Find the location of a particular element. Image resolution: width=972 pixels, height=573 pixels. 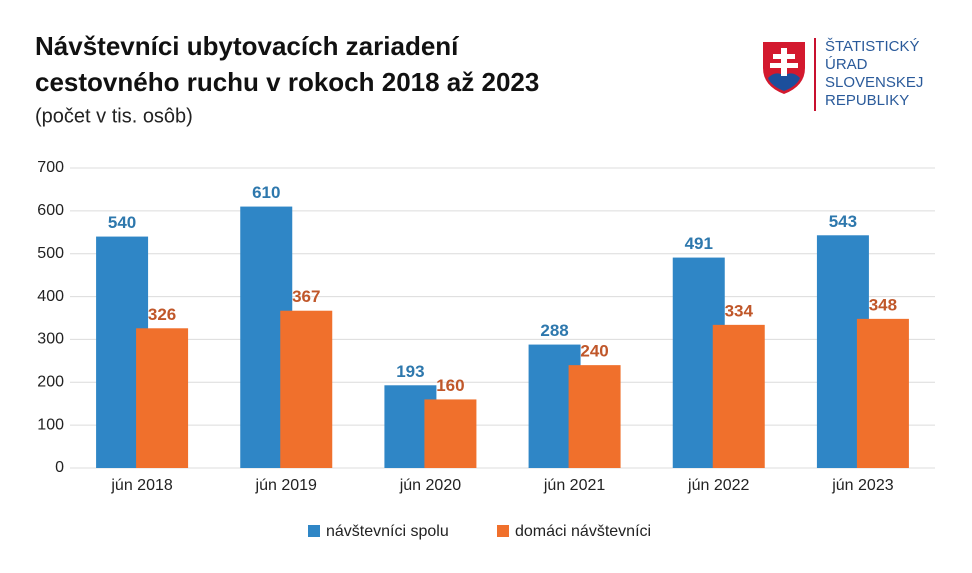

x-tick-label: jún 2018 is located at coordinates (141, 485).